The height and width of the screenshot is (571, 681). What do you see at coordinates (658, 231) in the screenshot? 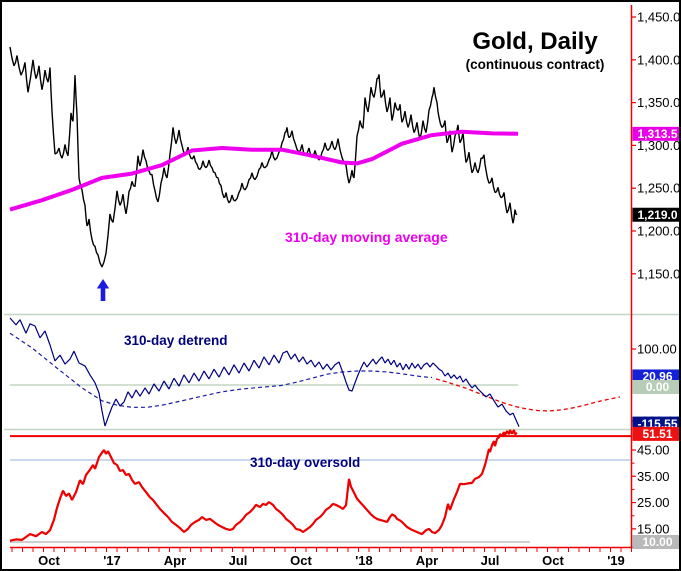
I see `y-tick-label: 1,200.0` at bounding box center [658, 231].